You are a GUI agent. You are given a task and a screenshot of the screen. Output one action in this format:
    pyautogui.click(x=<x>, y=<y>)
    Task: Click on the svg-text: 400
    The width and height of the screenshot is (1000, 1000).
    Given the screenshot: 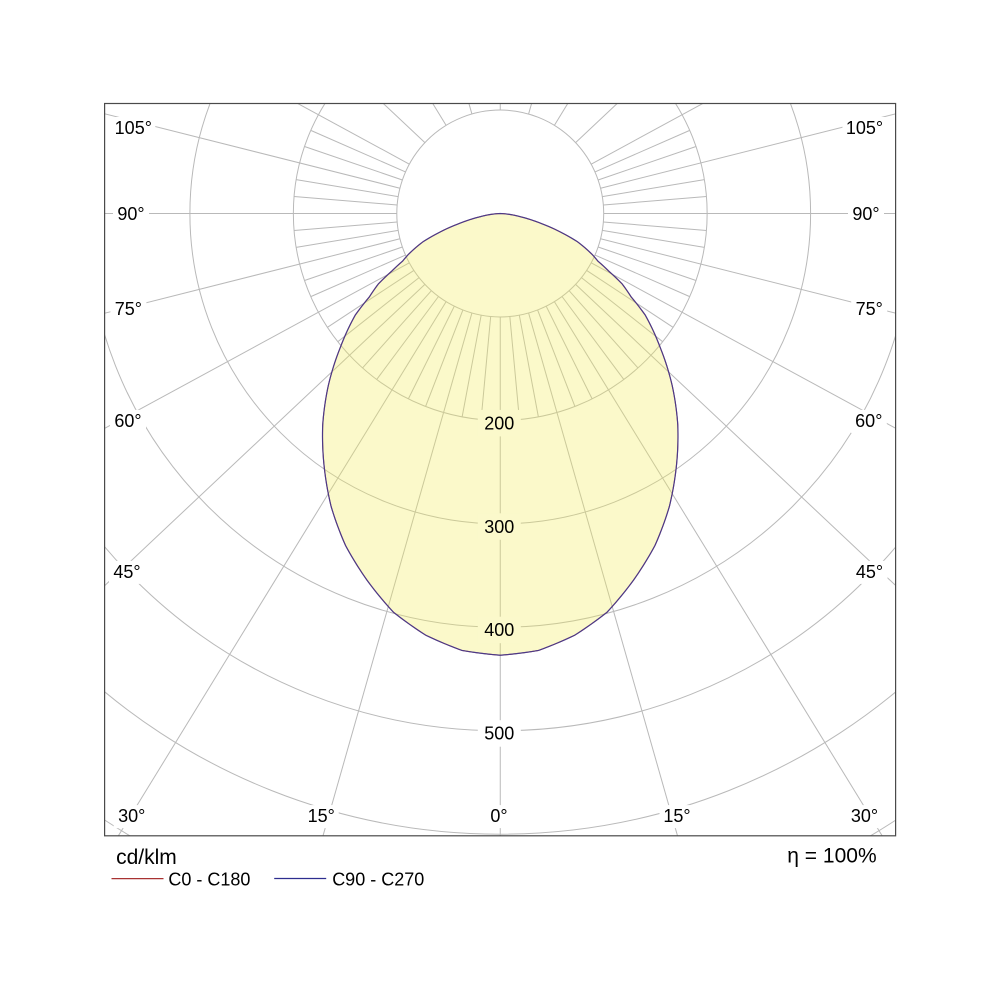 What is the action you would take?
    pyautogui.click(x=499, y=630)
    